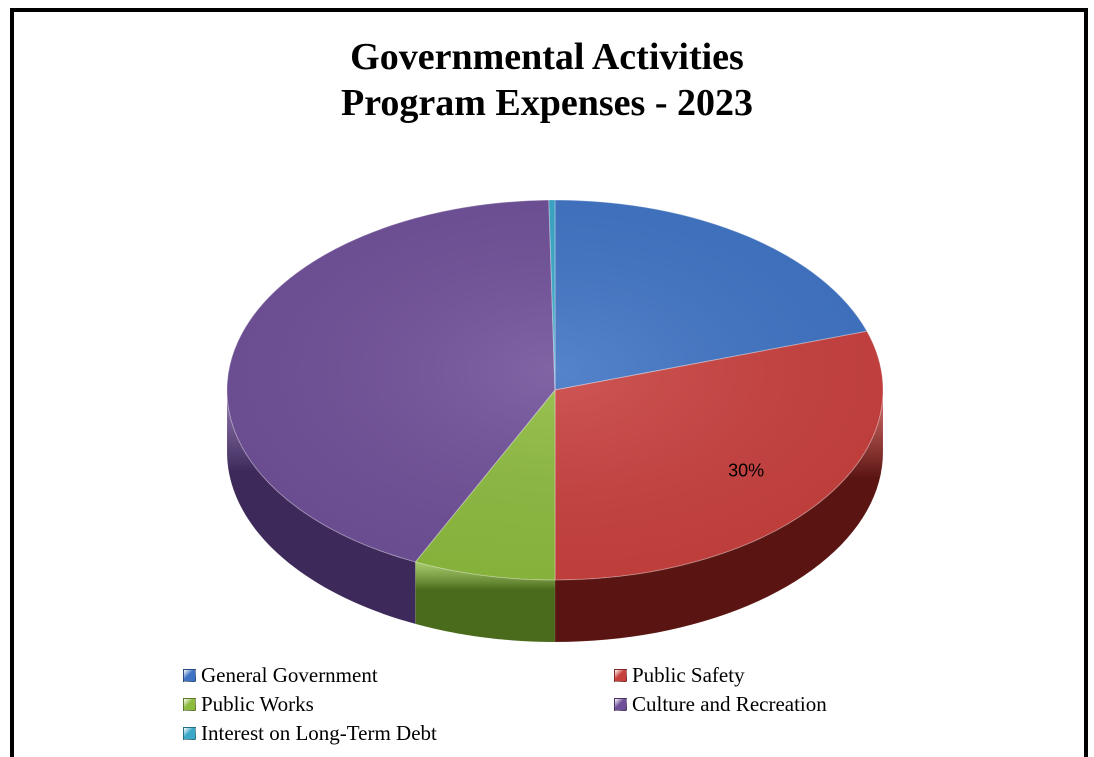 The width and height of the screenshot is (1094, 757). What do you see at coordinates (398, 704) in the screenshot?
I see `legend-item-public-works: Public Works` at bounding box center [398, 704].